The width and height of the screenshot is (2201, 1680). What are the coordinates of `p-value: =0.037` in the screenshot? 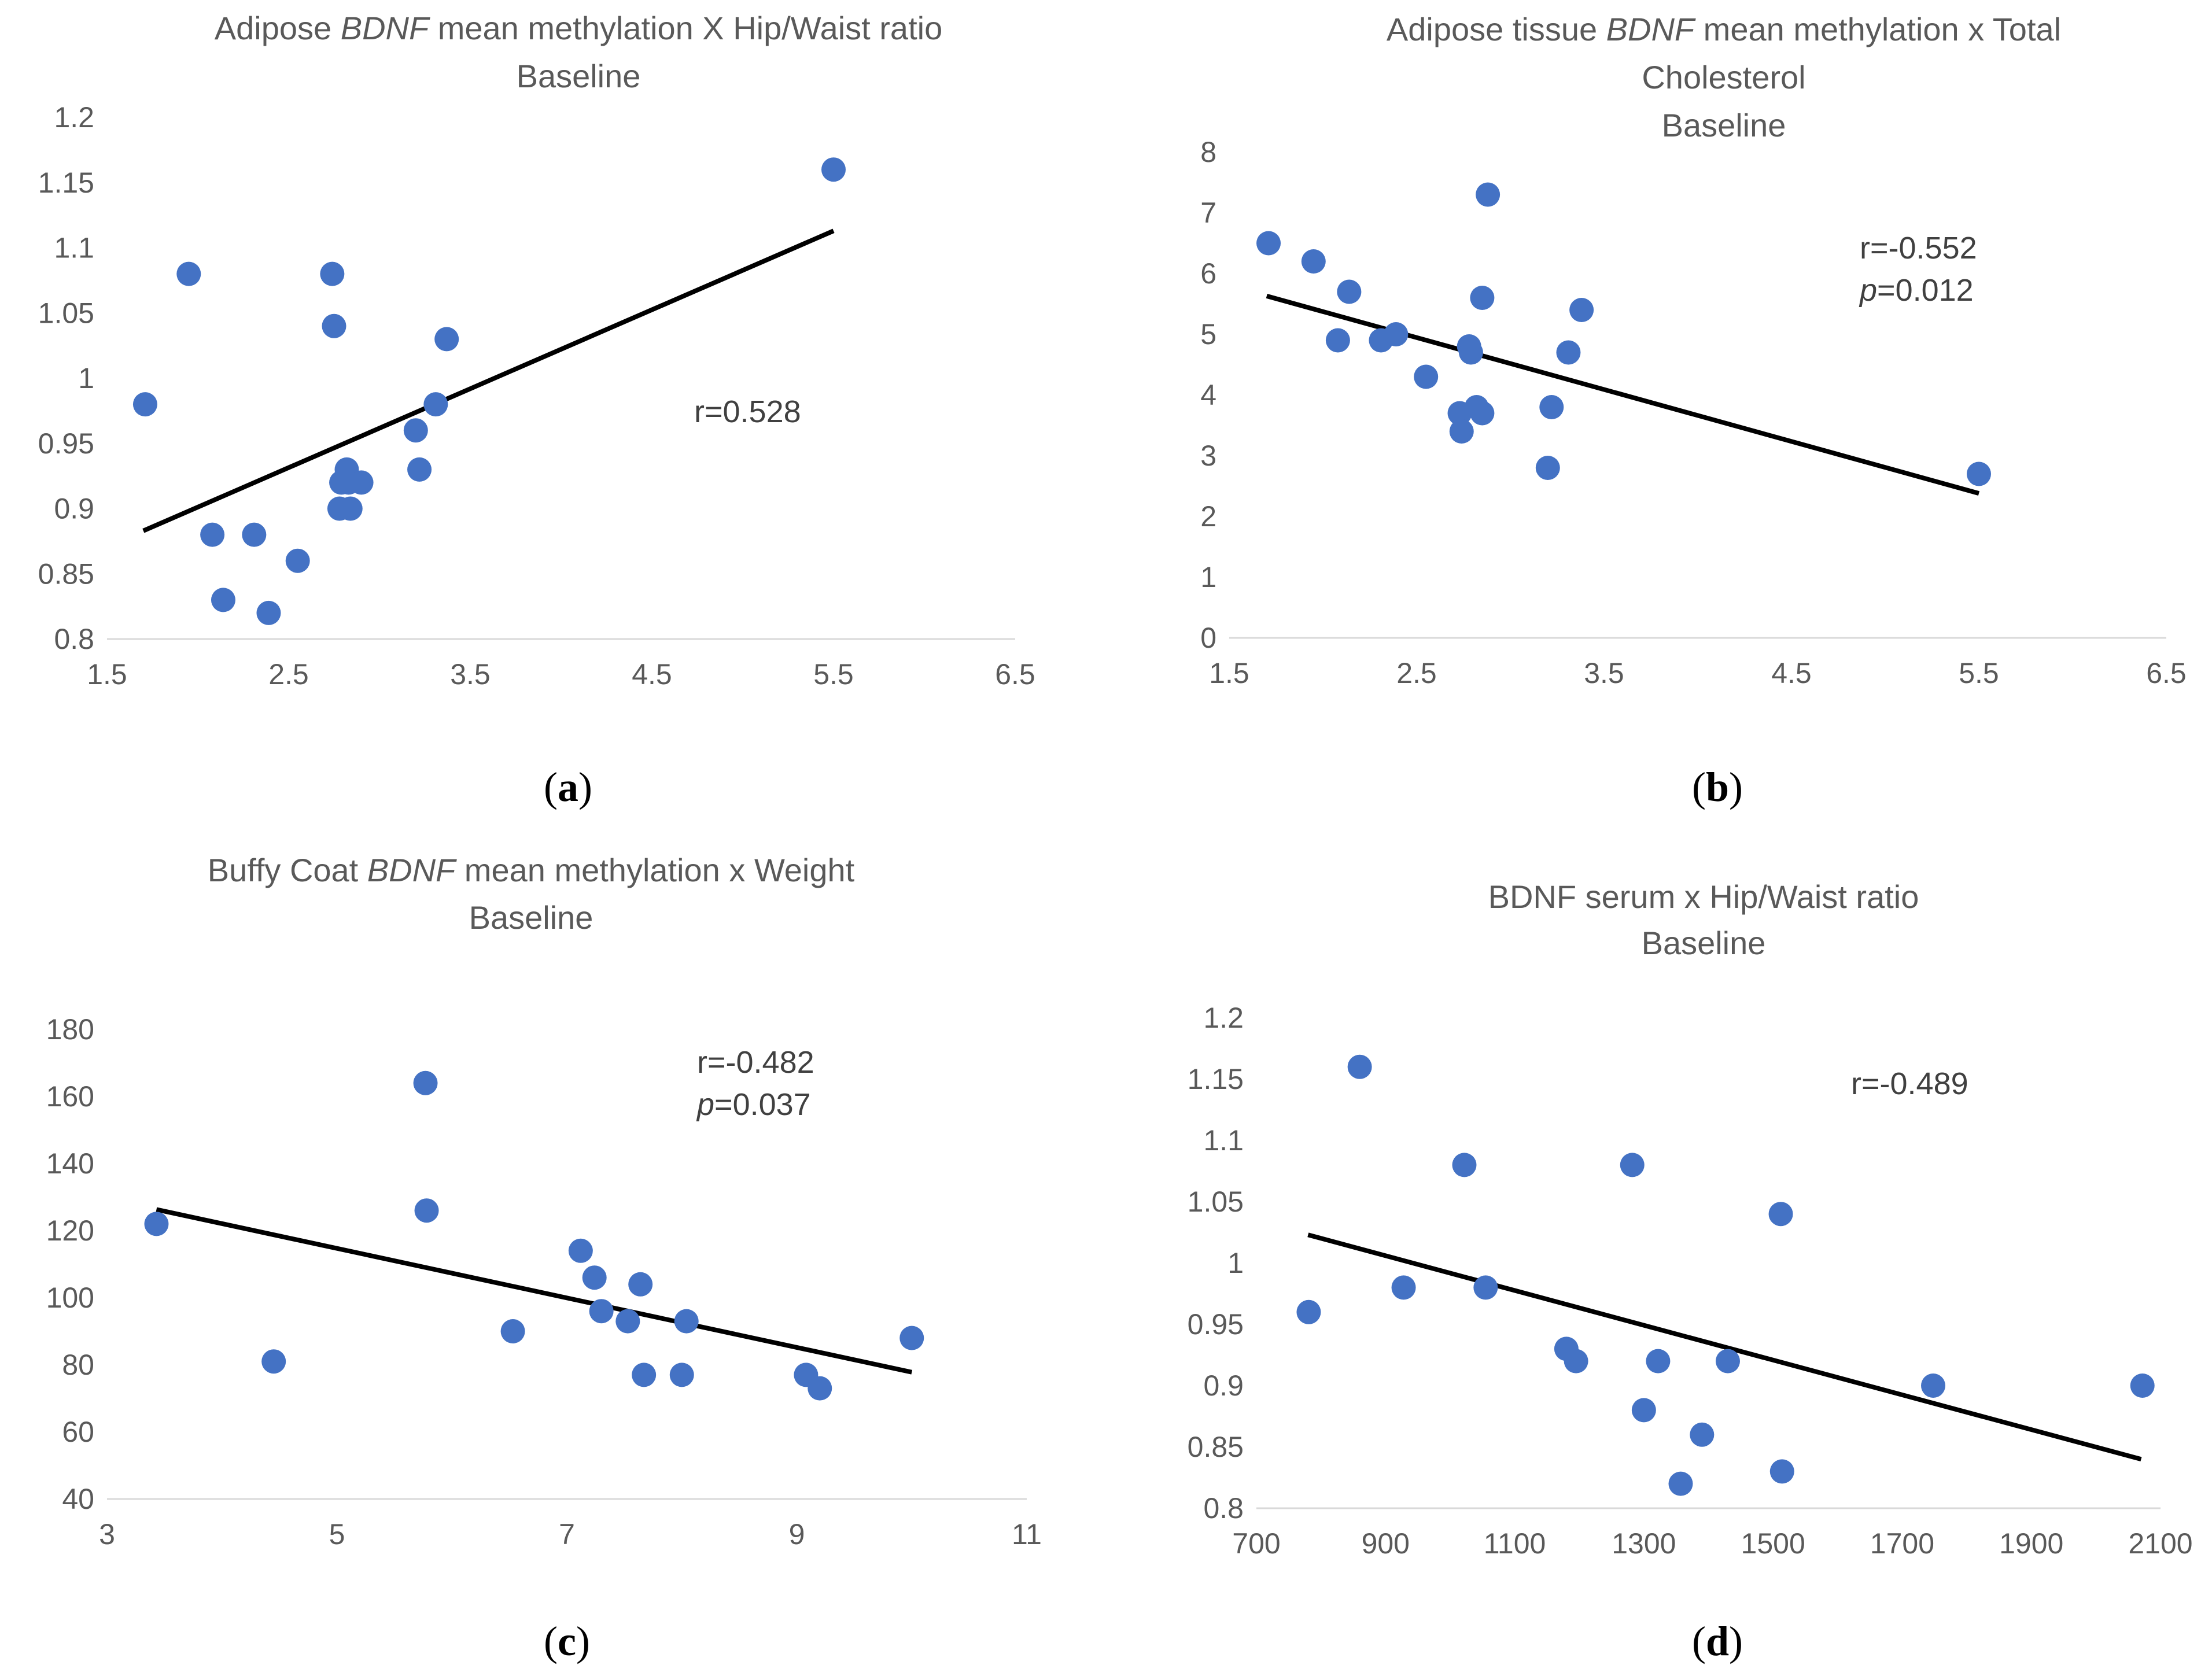 It's located at (762, 1104).